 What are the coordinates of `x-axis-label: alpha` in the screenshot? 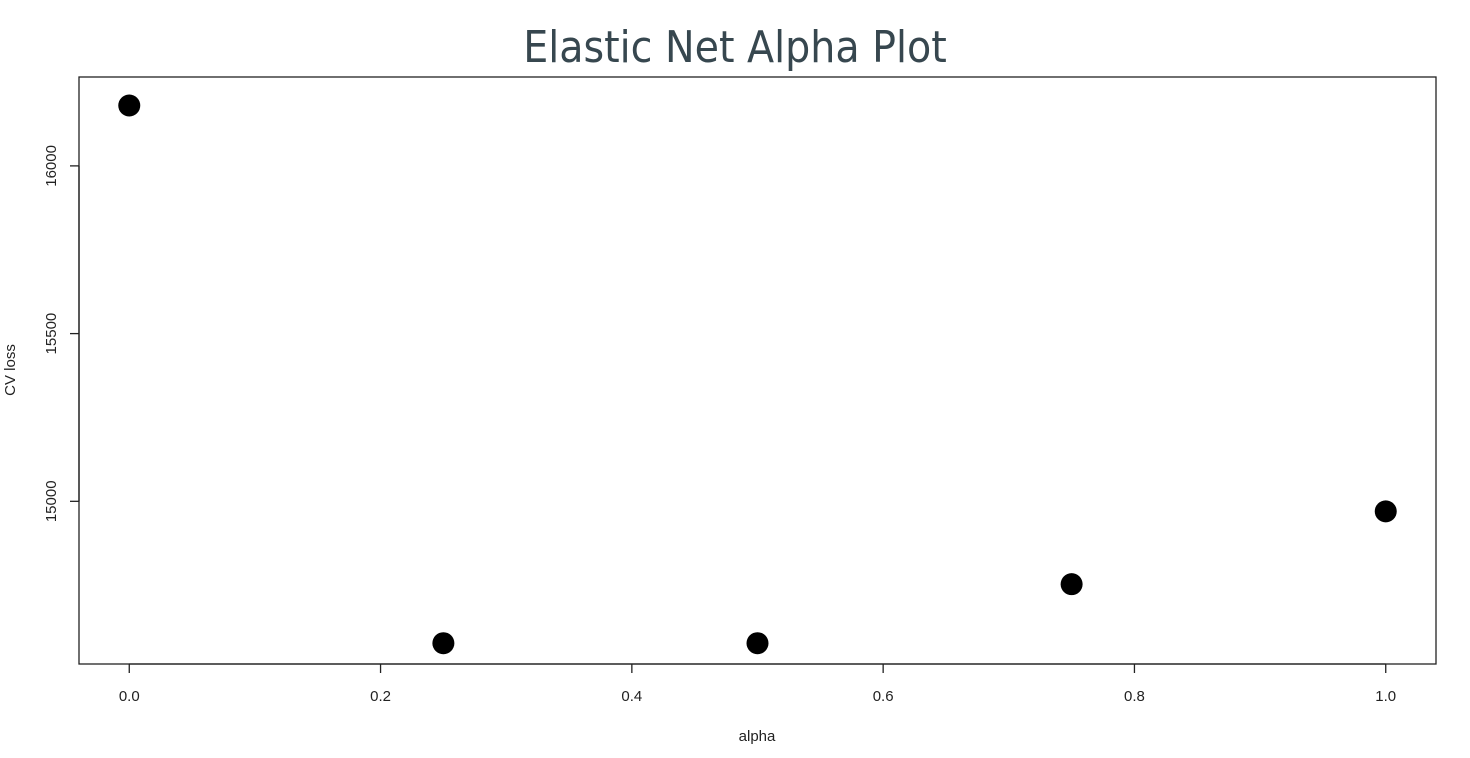 It's located at (757, 736).